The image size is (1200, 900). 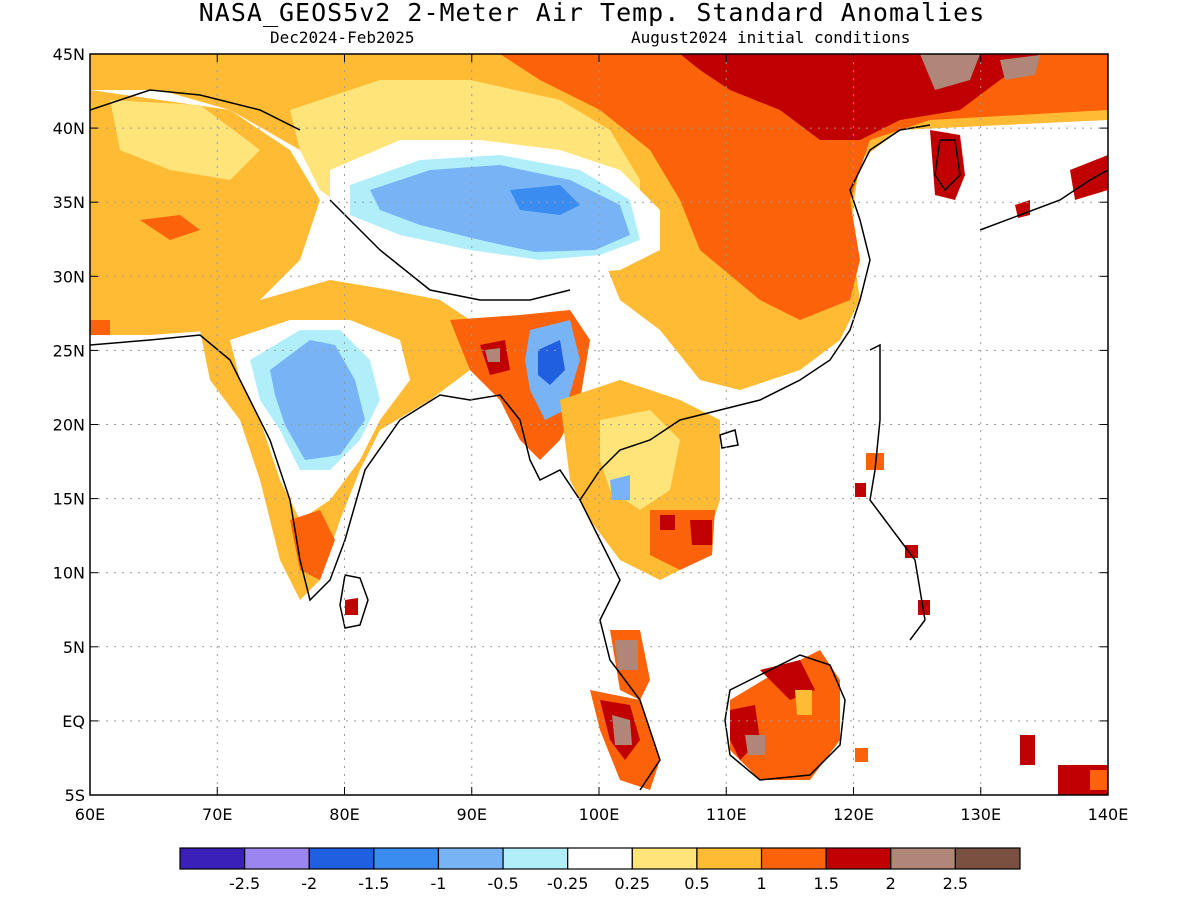 What do you see at coordinates (69, 573) in the screenshot?
I see `lat-tick-label: 10N` at bounding box center [69, 573].